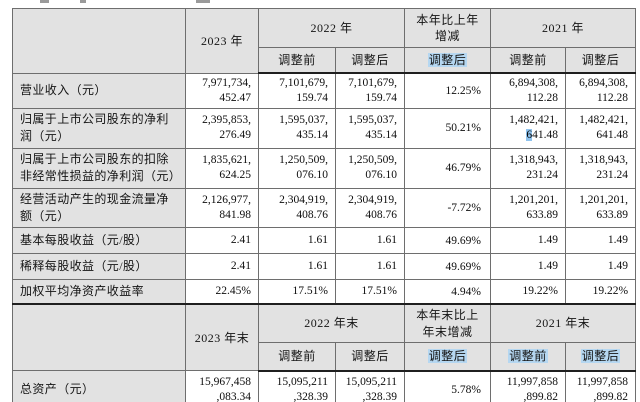  What do you see at coordinates (222, 208) in the screenshot?
I see `value-cell: 2,126,977, 841.98` at bounding box center [222, 208].